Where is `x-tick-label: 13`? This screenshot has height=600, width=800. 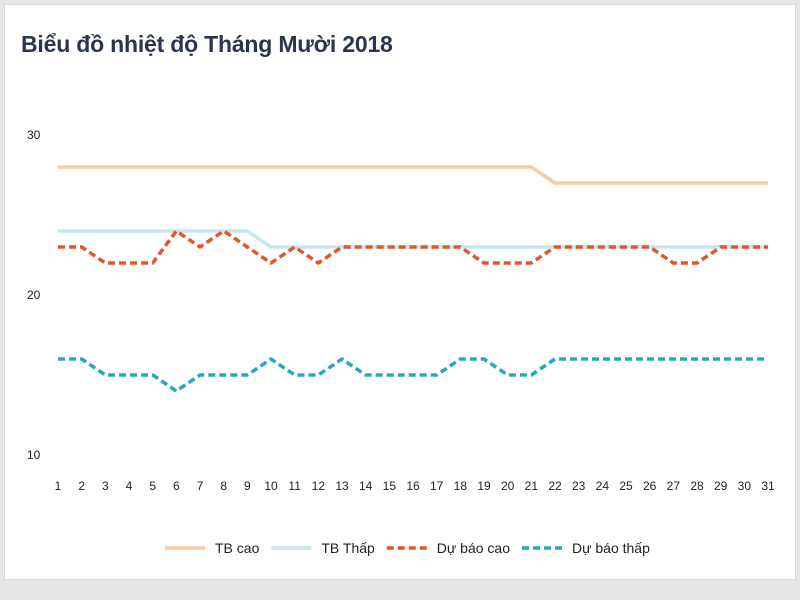 x-tick-label: 13 is located at coordinates (342, 486).